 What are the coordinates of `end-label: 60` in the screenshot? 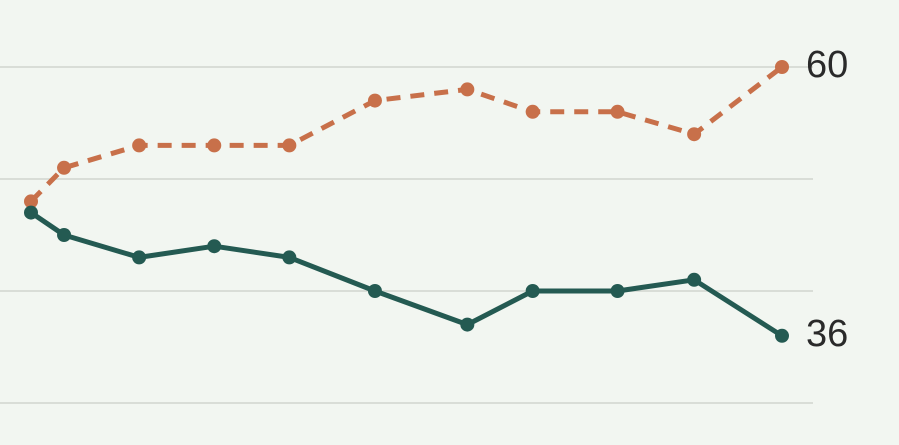 It's located at (827, 65).